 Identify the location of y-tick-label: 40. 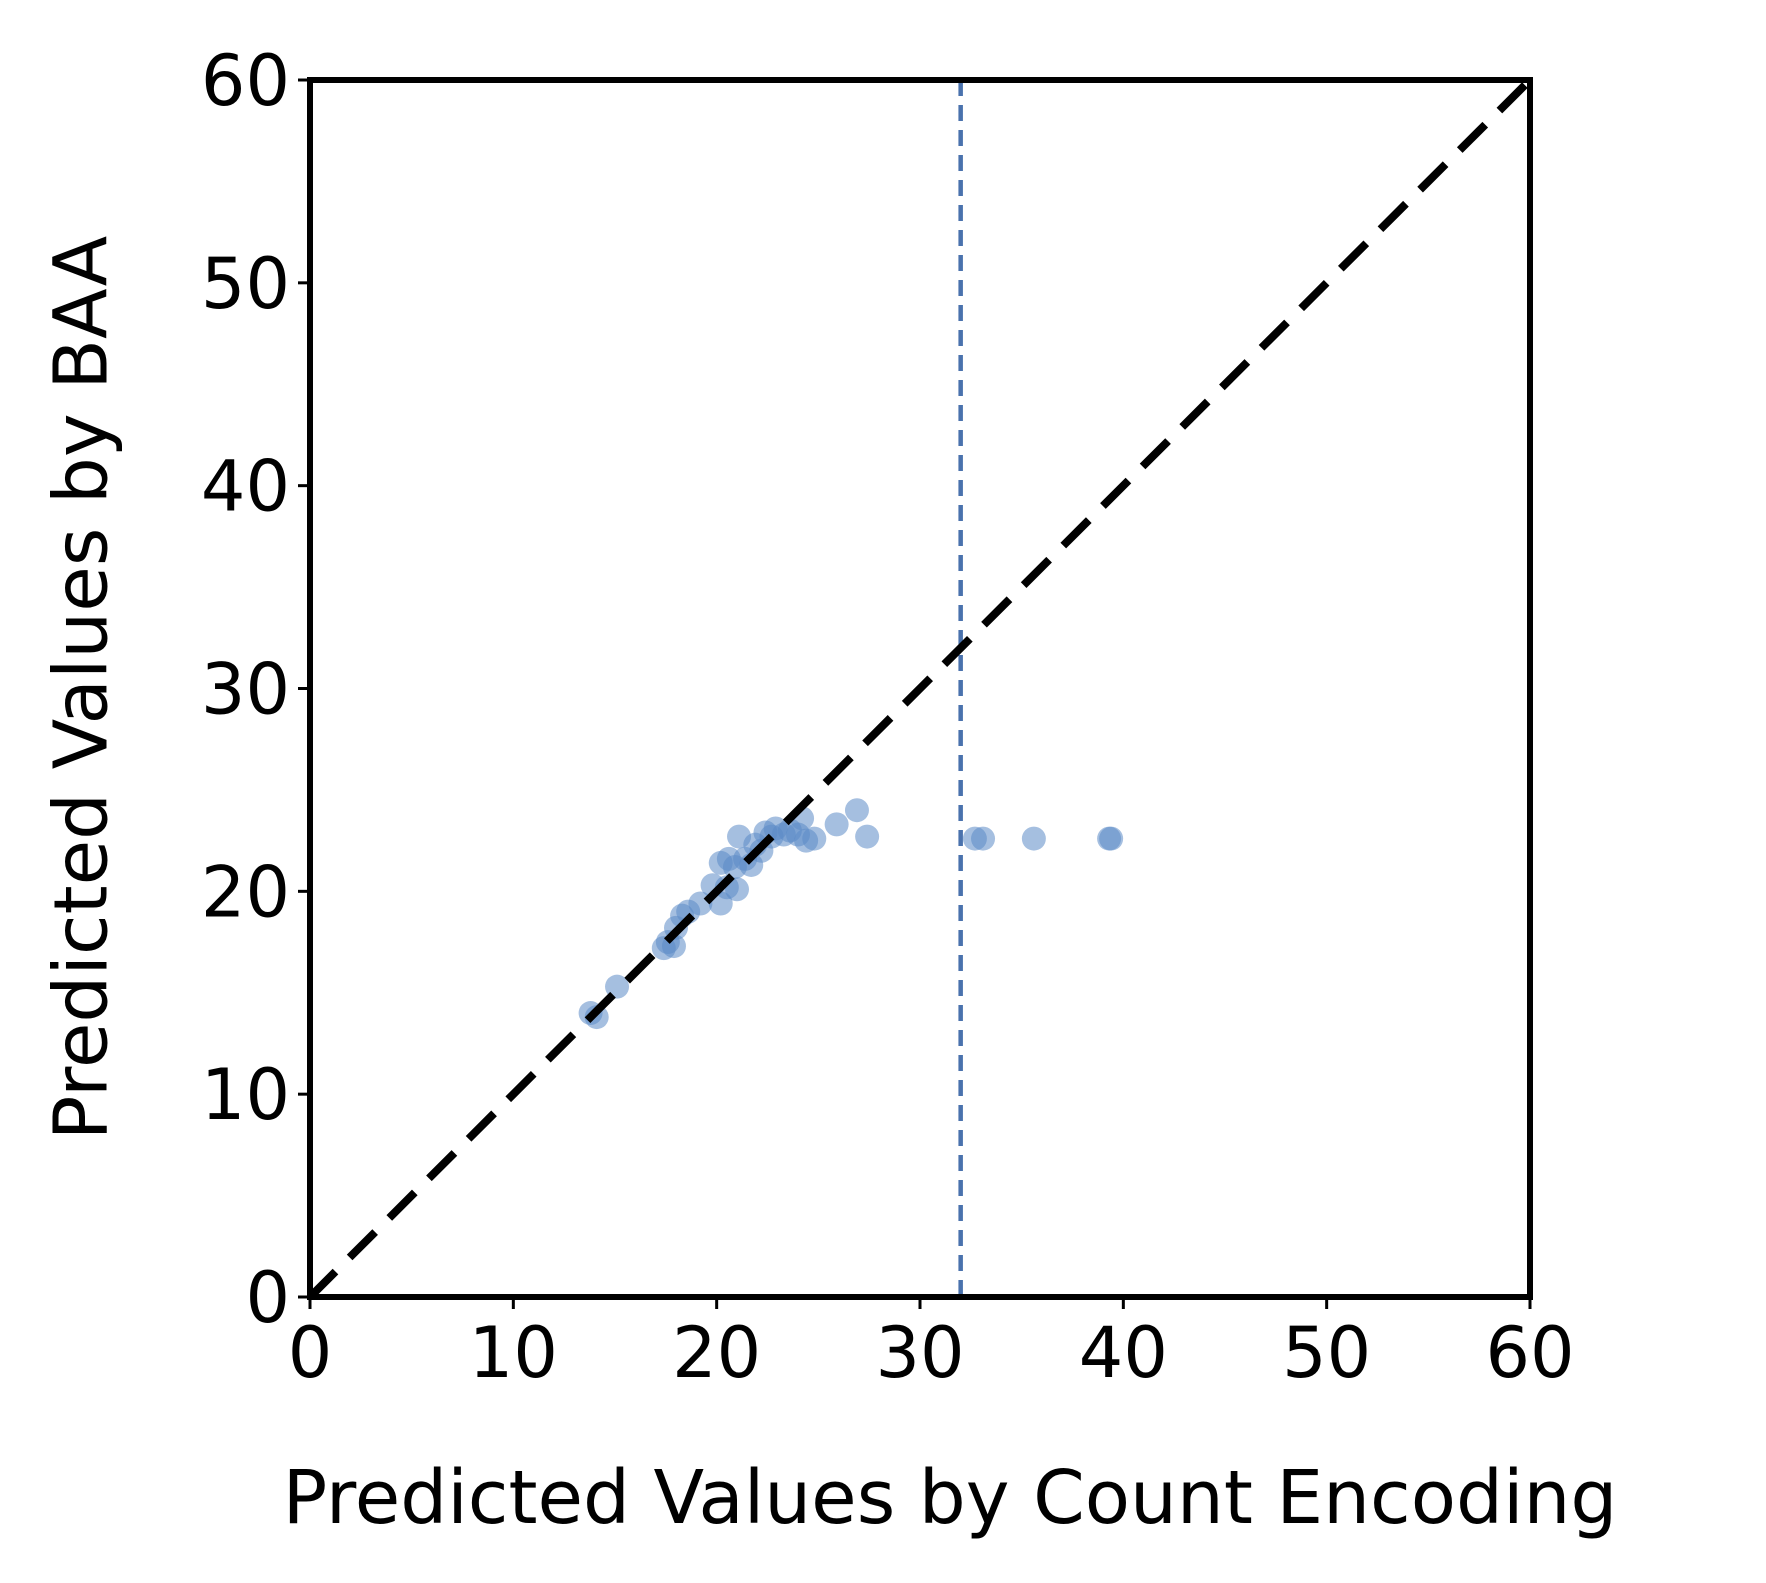
(245, 487).